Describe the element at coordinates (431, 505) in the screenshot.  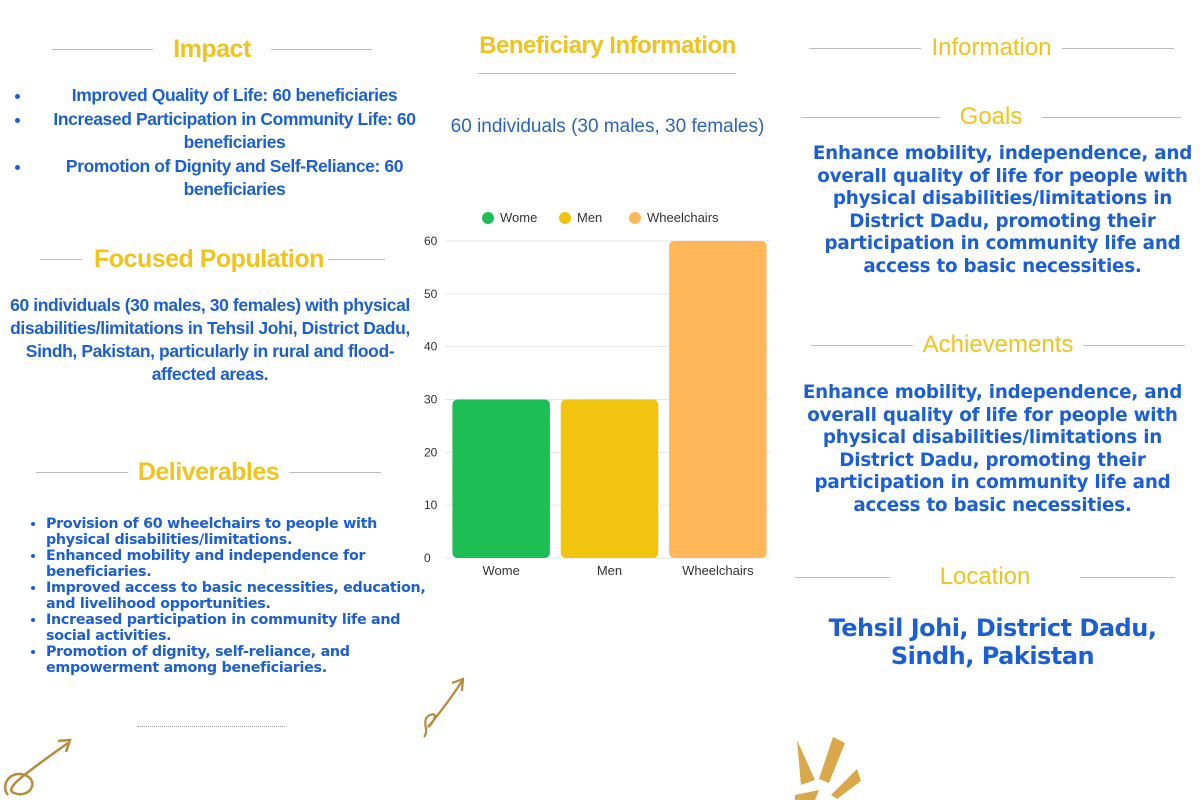
I see `y-tick-label: 10` at that location.